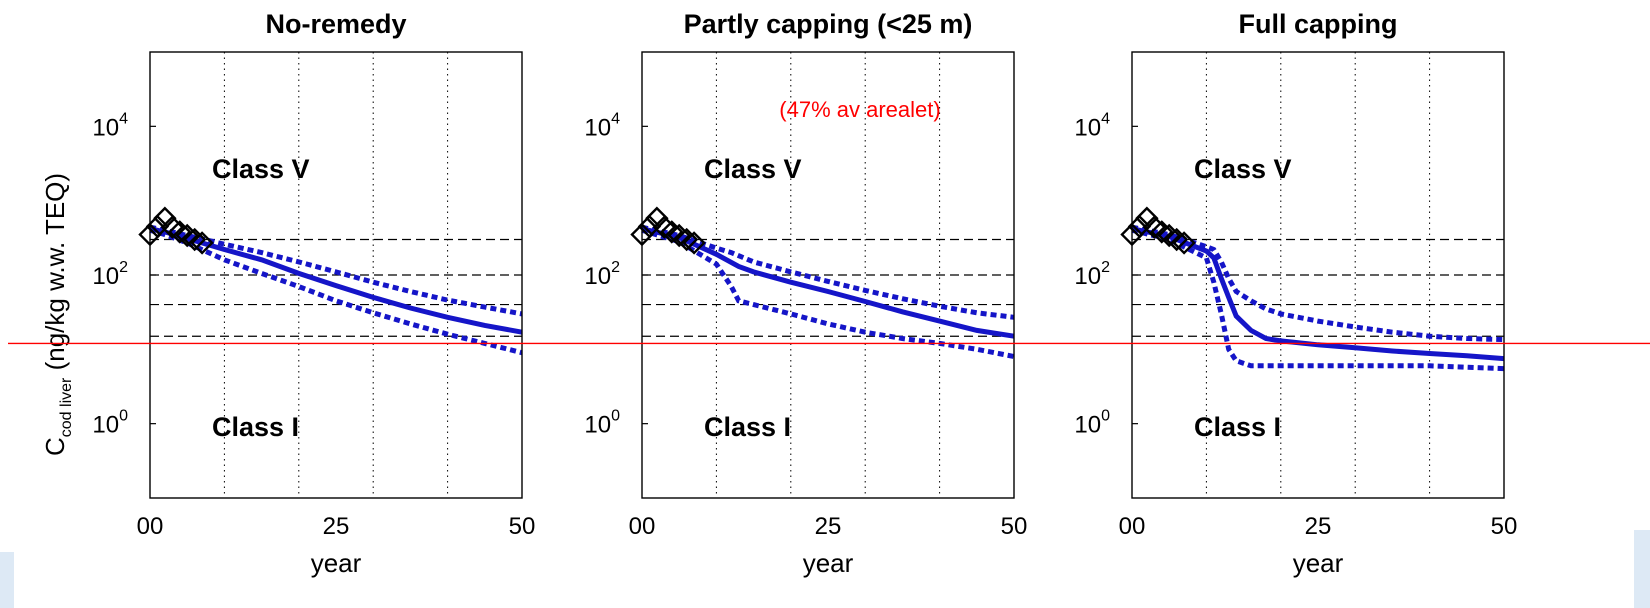 Image resolution: width=1650 pixels, height=608 pixels. Describe the element at coordinates (335, 24) in the screenshot. I see `panel-title: No-remedy` at that location.